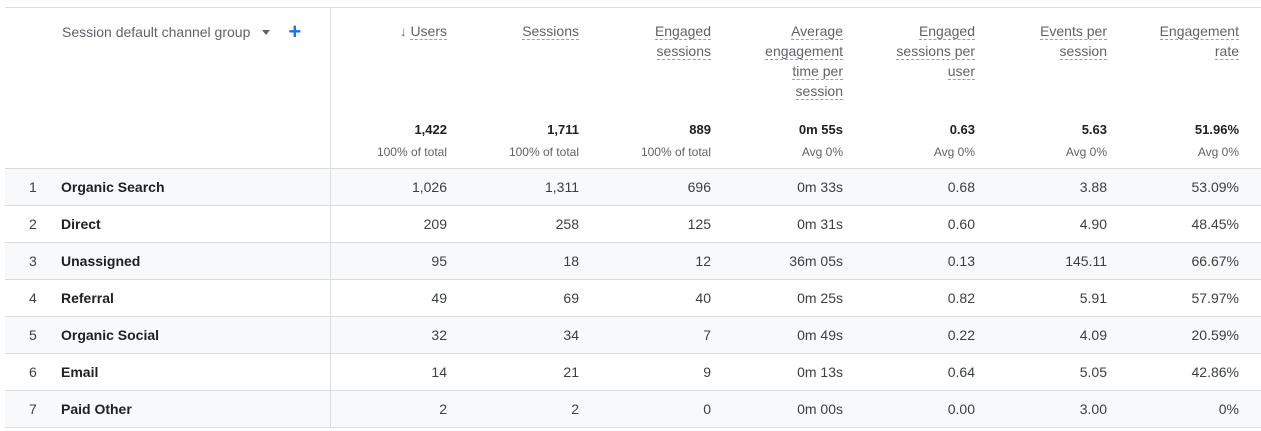 The height and width of the screenshot is (431, 1261). I want to click on cell-sessions: 21, so click(571, 372).